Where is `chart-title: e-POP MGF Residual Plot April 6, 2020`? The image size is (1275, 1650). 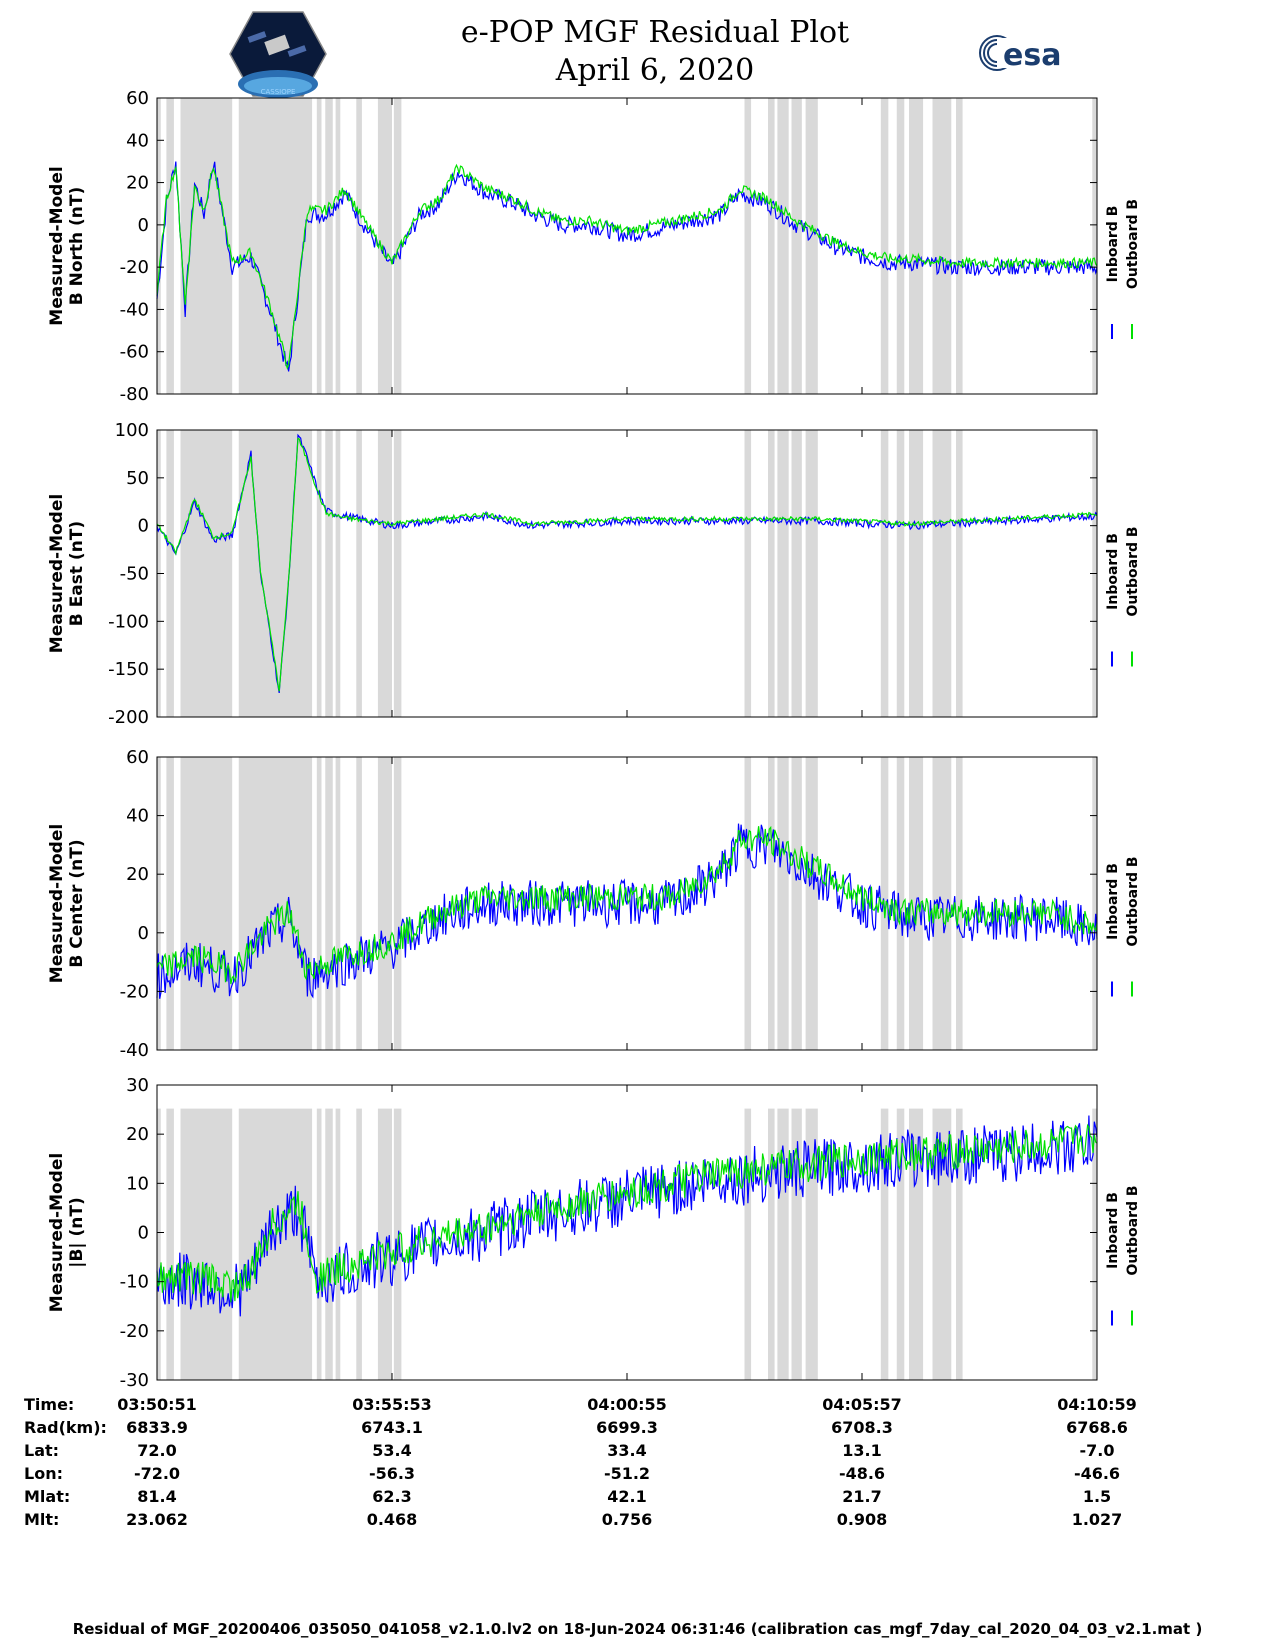
chart-title: e-POP MGF Residual Plot April 6, 2020 is located at coordinates (637, 52).